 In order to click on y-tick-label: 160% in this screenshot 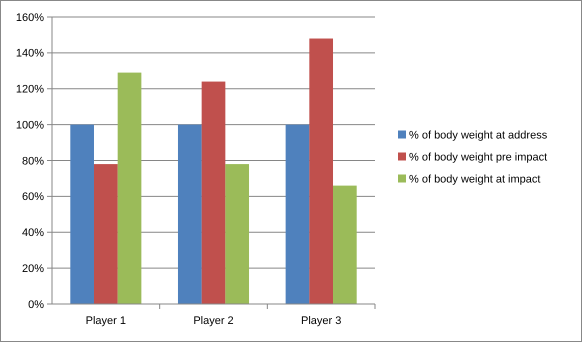, I will do `click(30, 18)`.